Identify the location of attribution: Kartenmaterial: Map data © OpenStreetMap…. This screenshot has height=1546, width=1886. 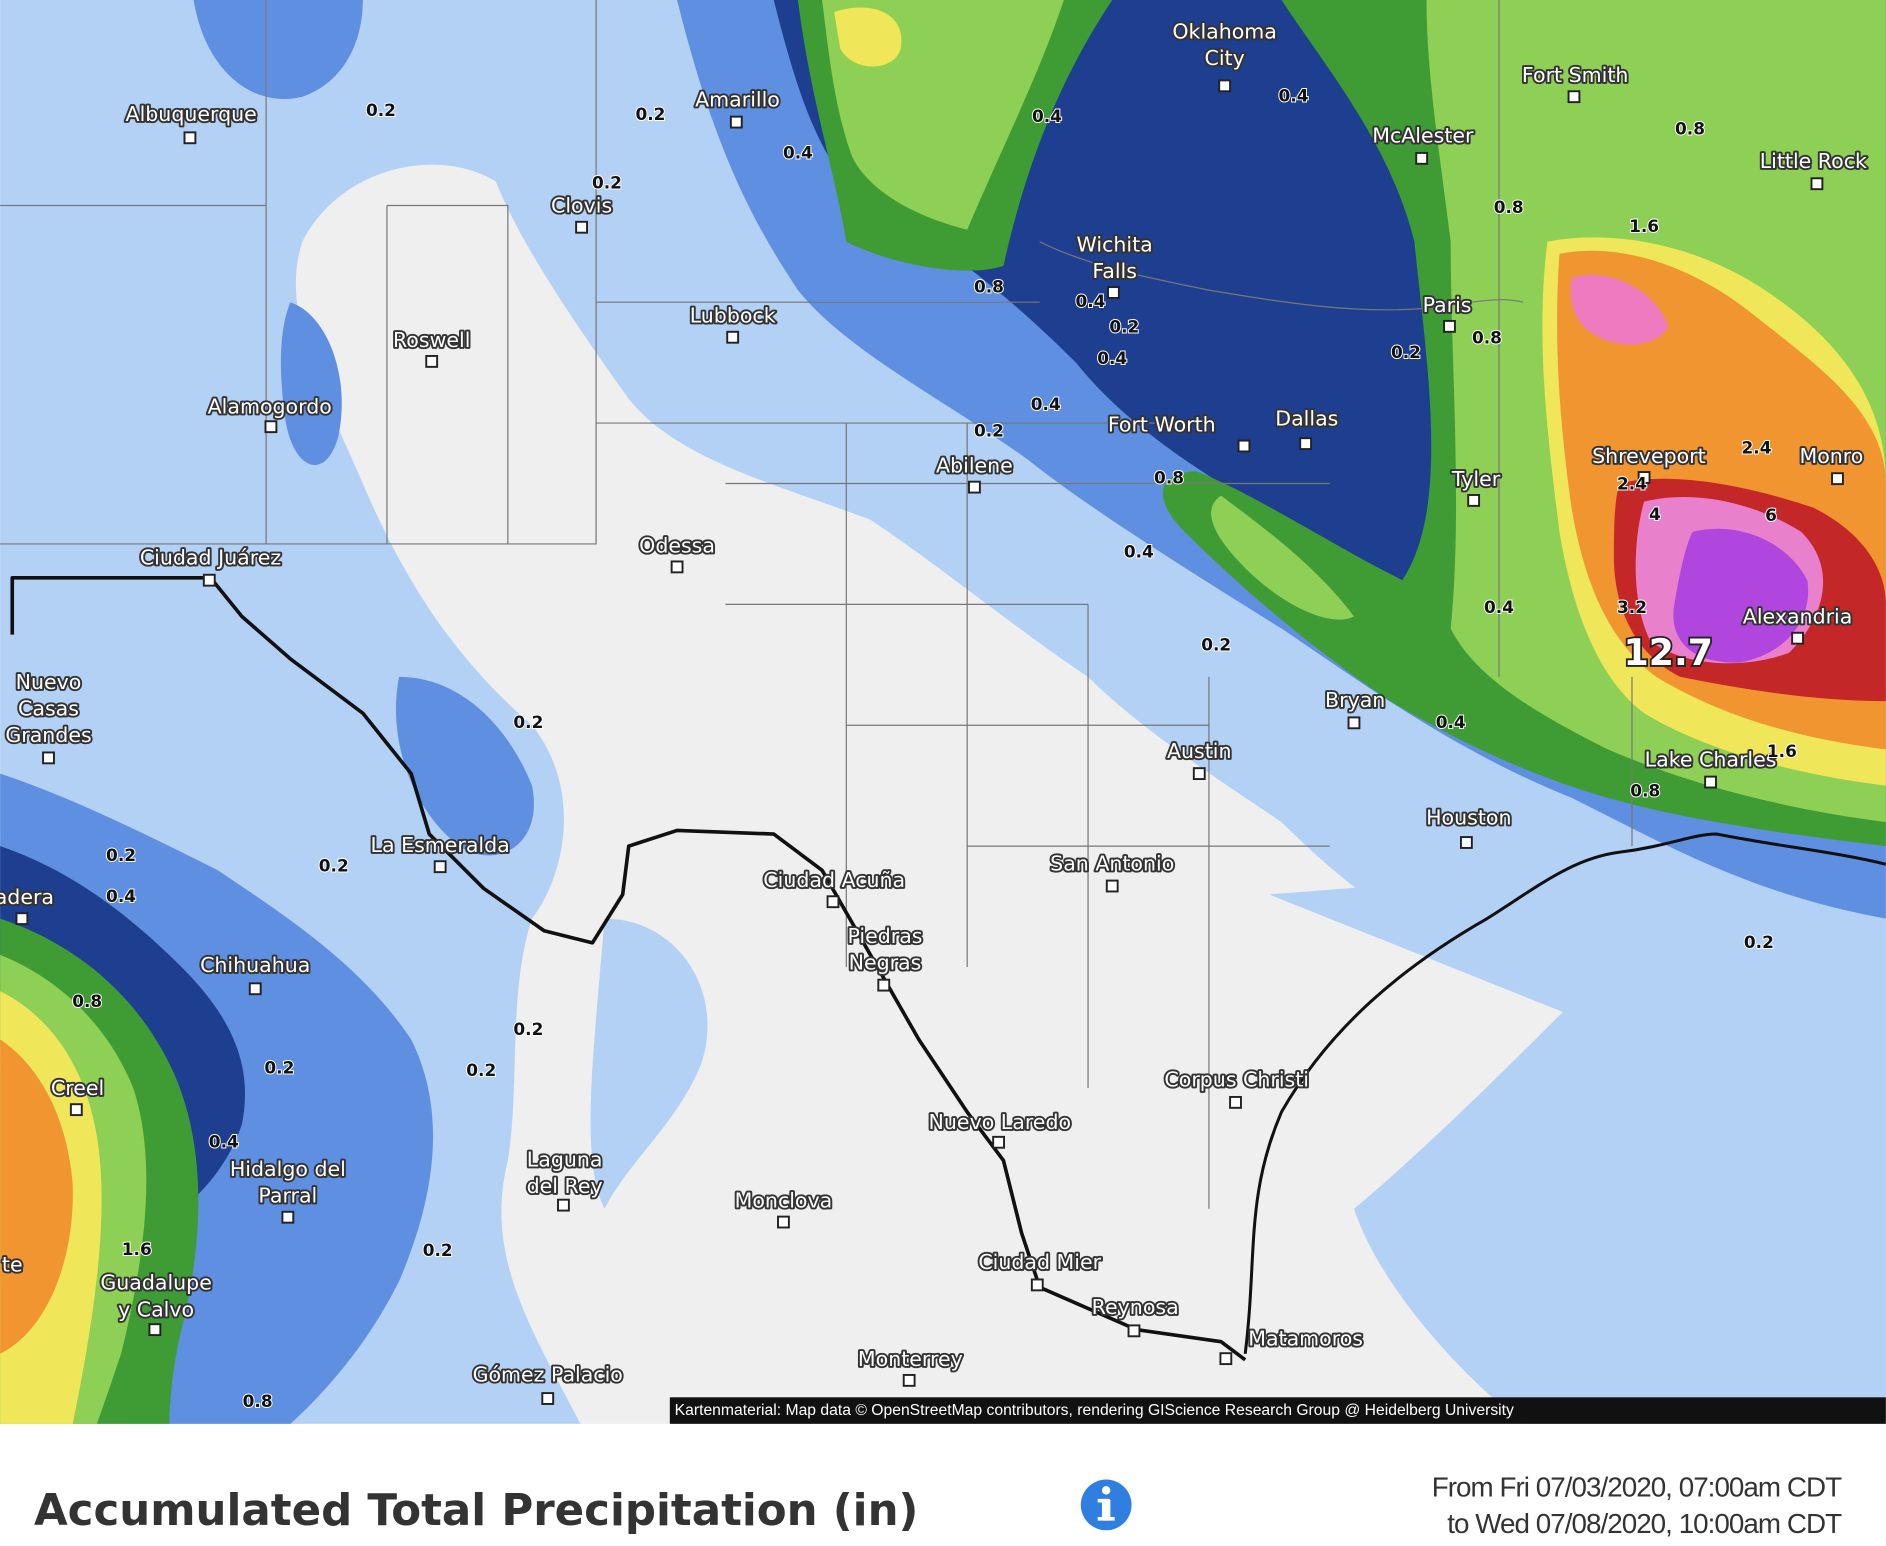
(1094, 1410).